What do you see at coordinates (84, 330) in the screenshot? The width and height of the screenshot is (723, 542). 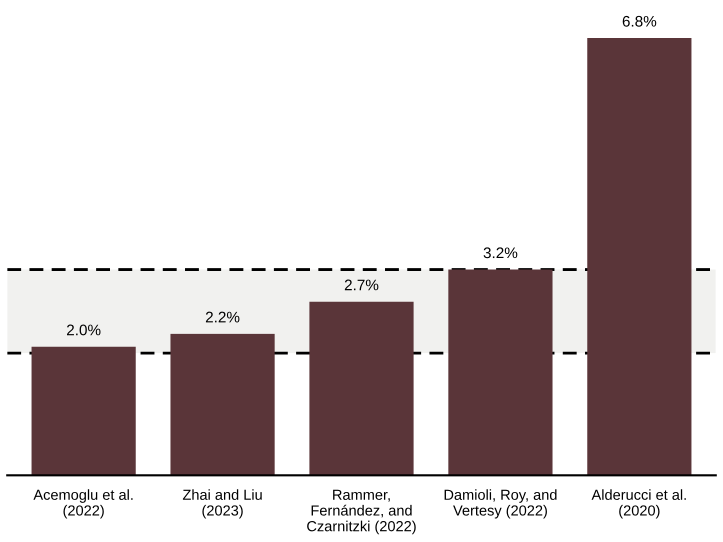 I see `data-label: 2.0%` at bounding box center [84, 330].